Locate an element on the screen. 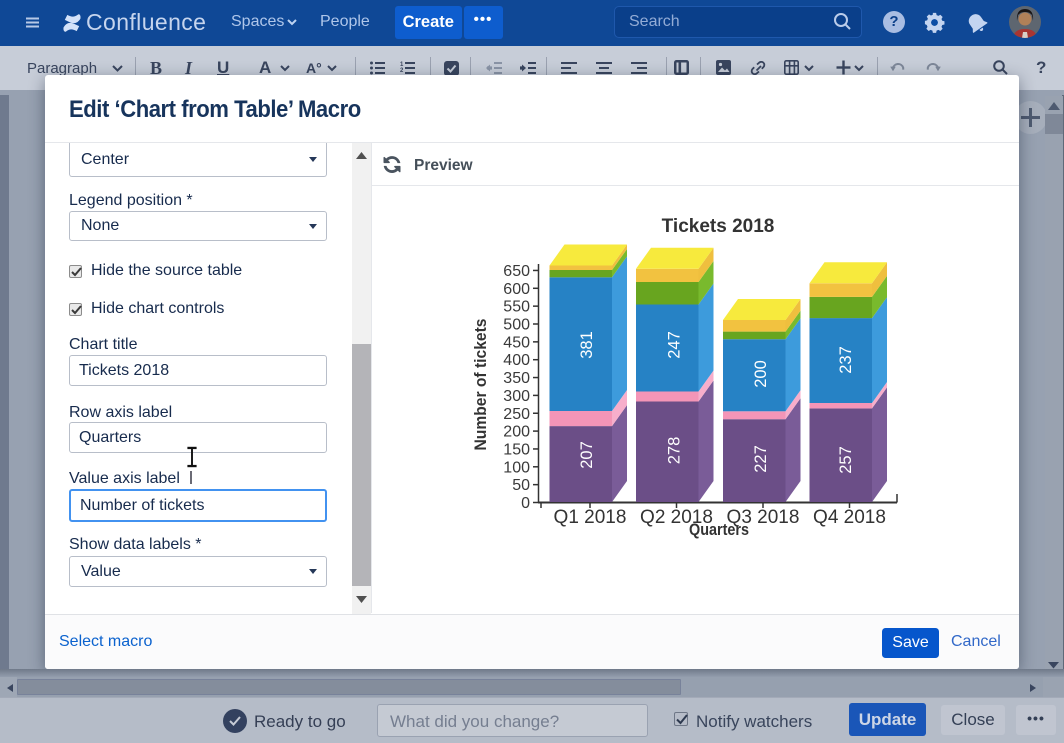 This screenshot has height=743, width=1064. svg-text: Quarters is located at coordinates (719, 530).